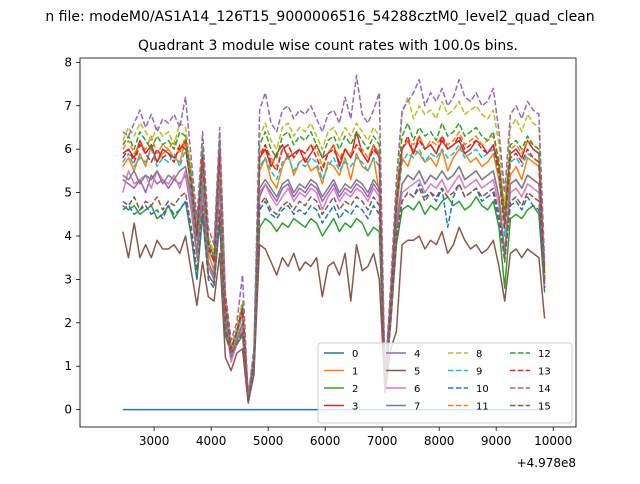 The image size is (640, 484). Describe the element at coordinates (553, 441) in the screenshot. I see `x-tick-label: 10000` at that location.